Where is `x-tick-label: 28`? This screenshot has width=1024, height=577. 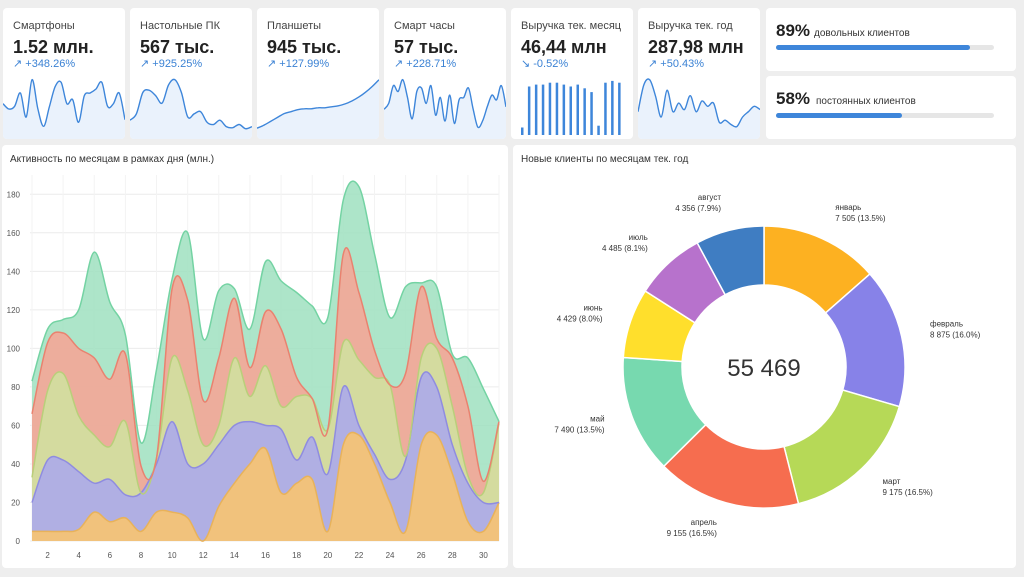
x-tick-label: 28 is located at coordinates (452, 555).